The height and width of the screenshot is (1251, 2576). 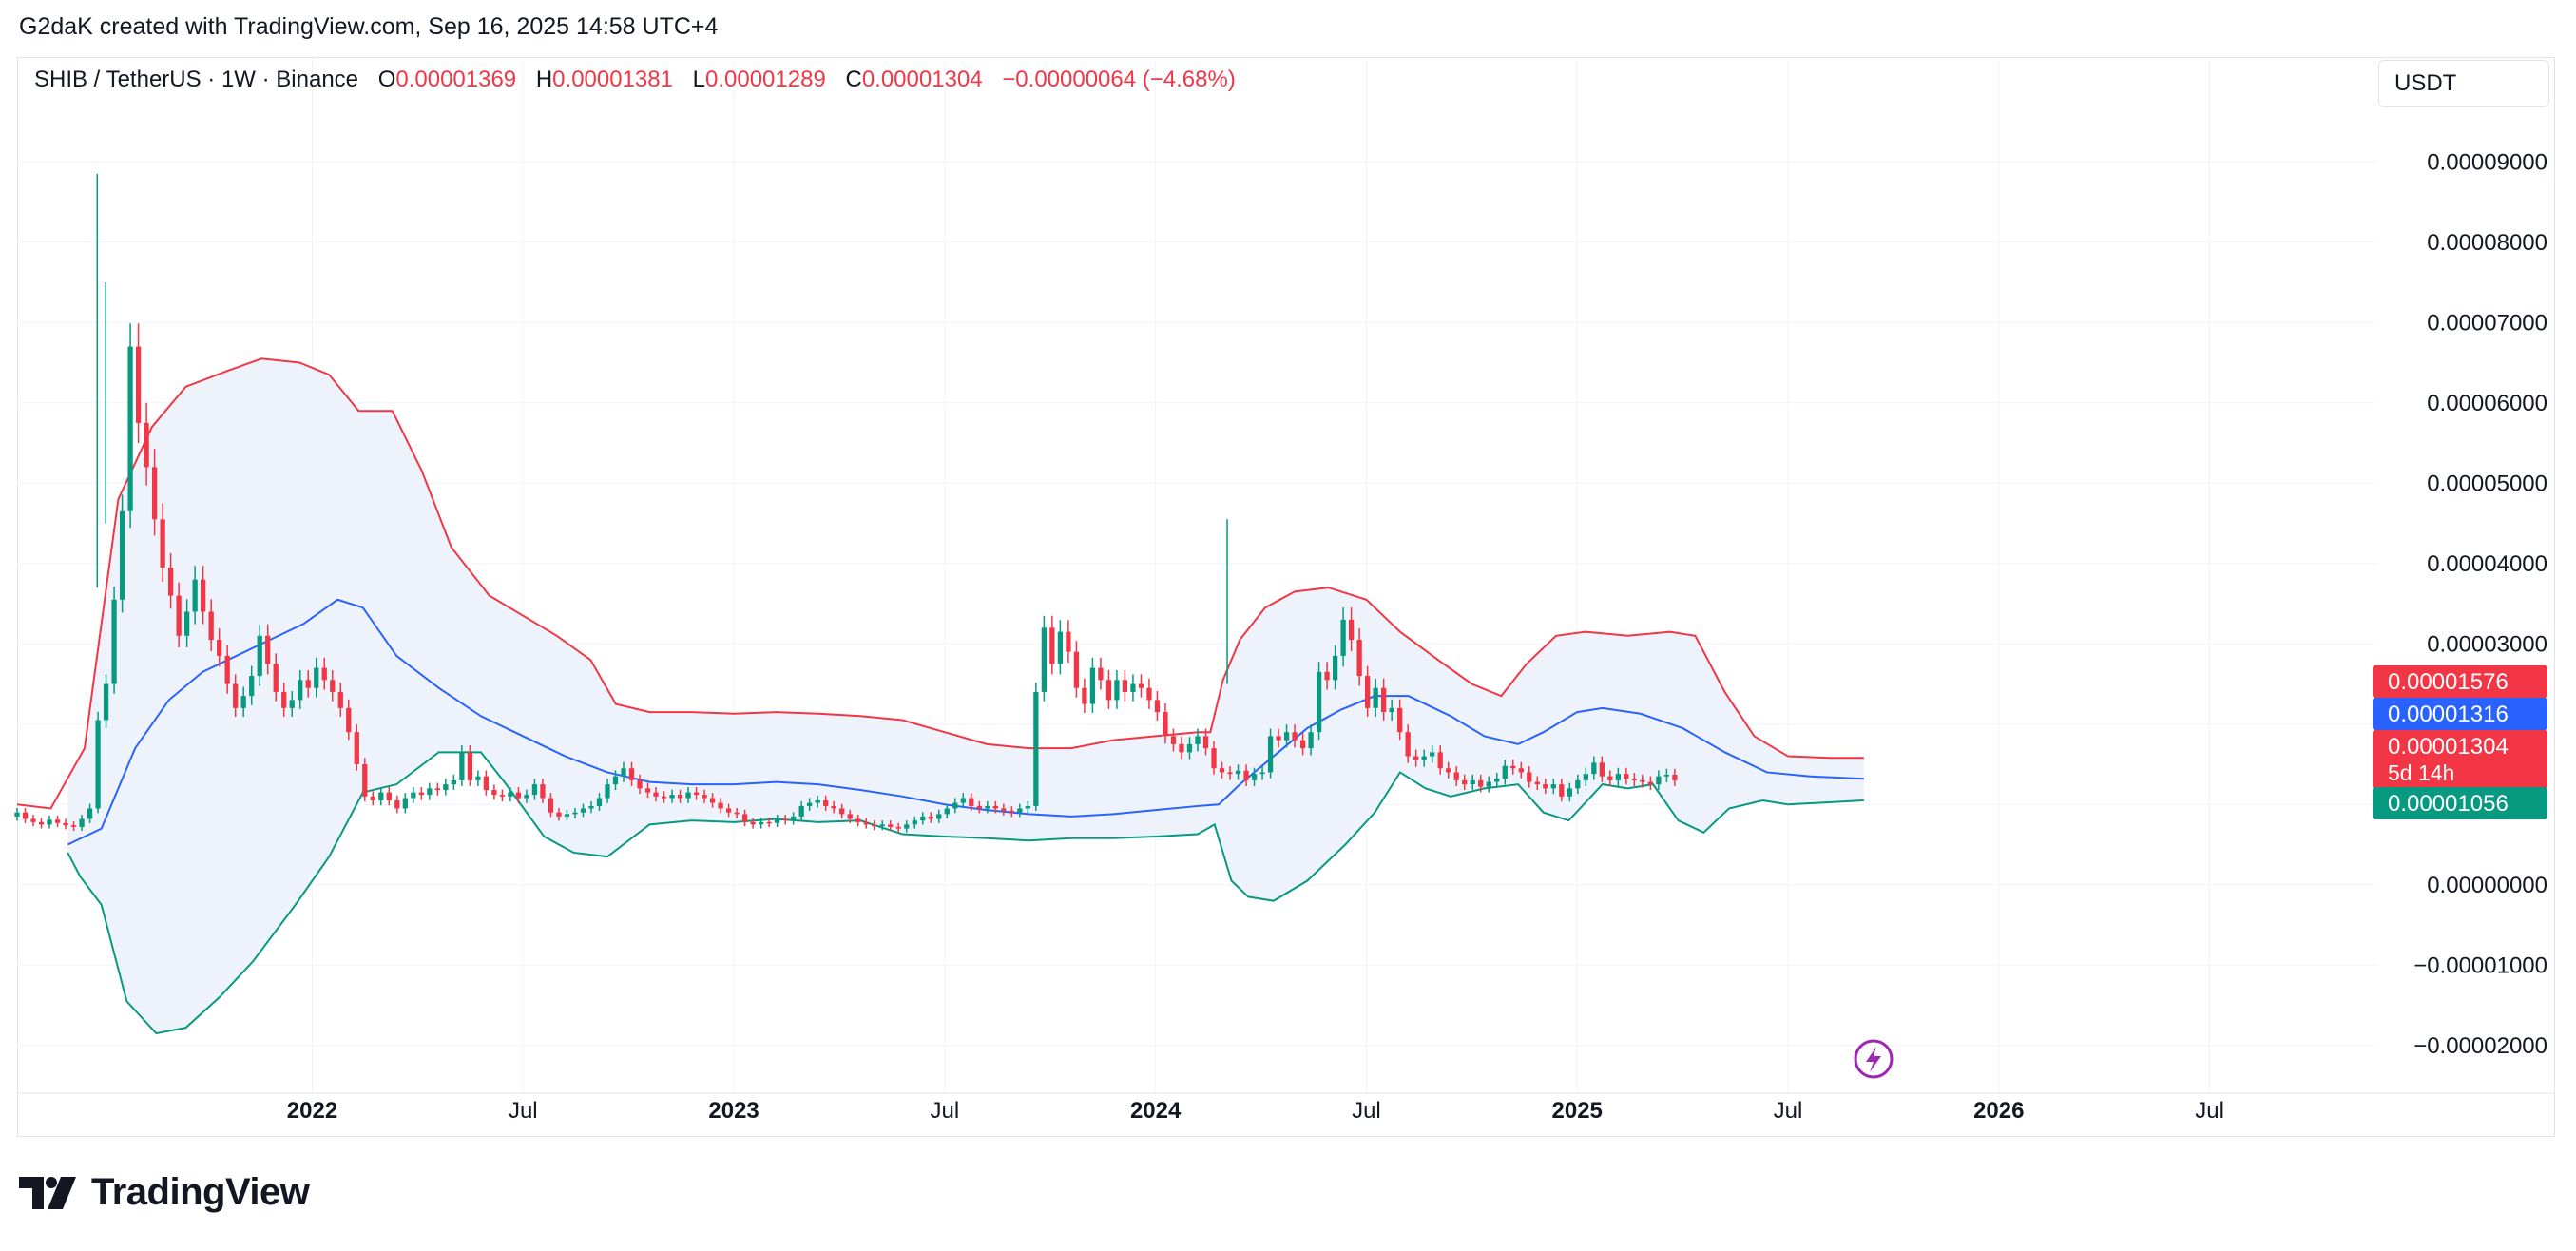 I want to click on time-tick-label: 2026, so click(x=1999, y=1111).